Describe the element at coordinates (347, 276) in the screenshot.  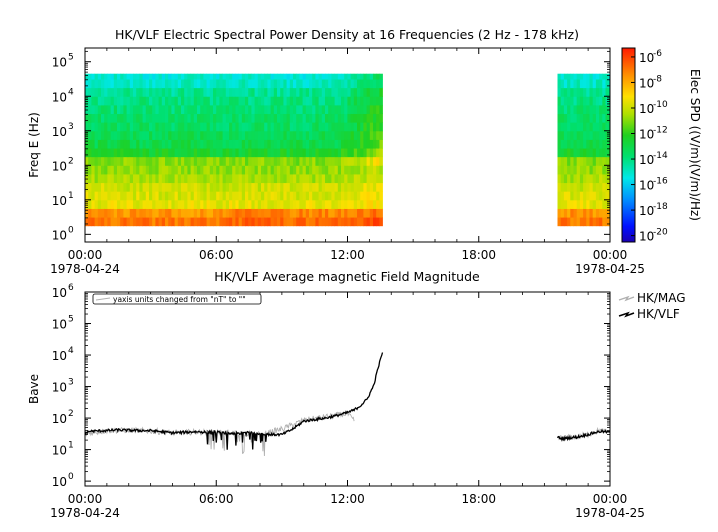
I see `magnetic-field-title: HK/VLF Average magnetic Field Magnitude` at that location.